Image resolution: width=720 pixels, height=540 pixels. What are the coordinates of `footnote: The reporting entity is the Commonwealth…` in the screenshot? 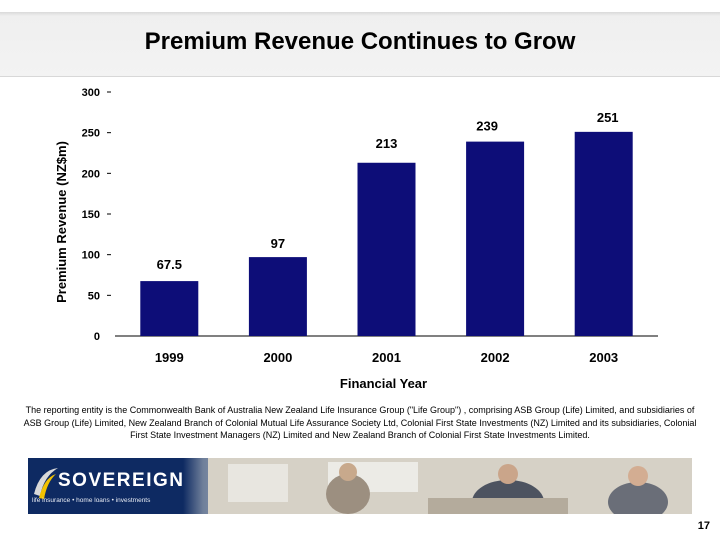 It's located at (360, 422).